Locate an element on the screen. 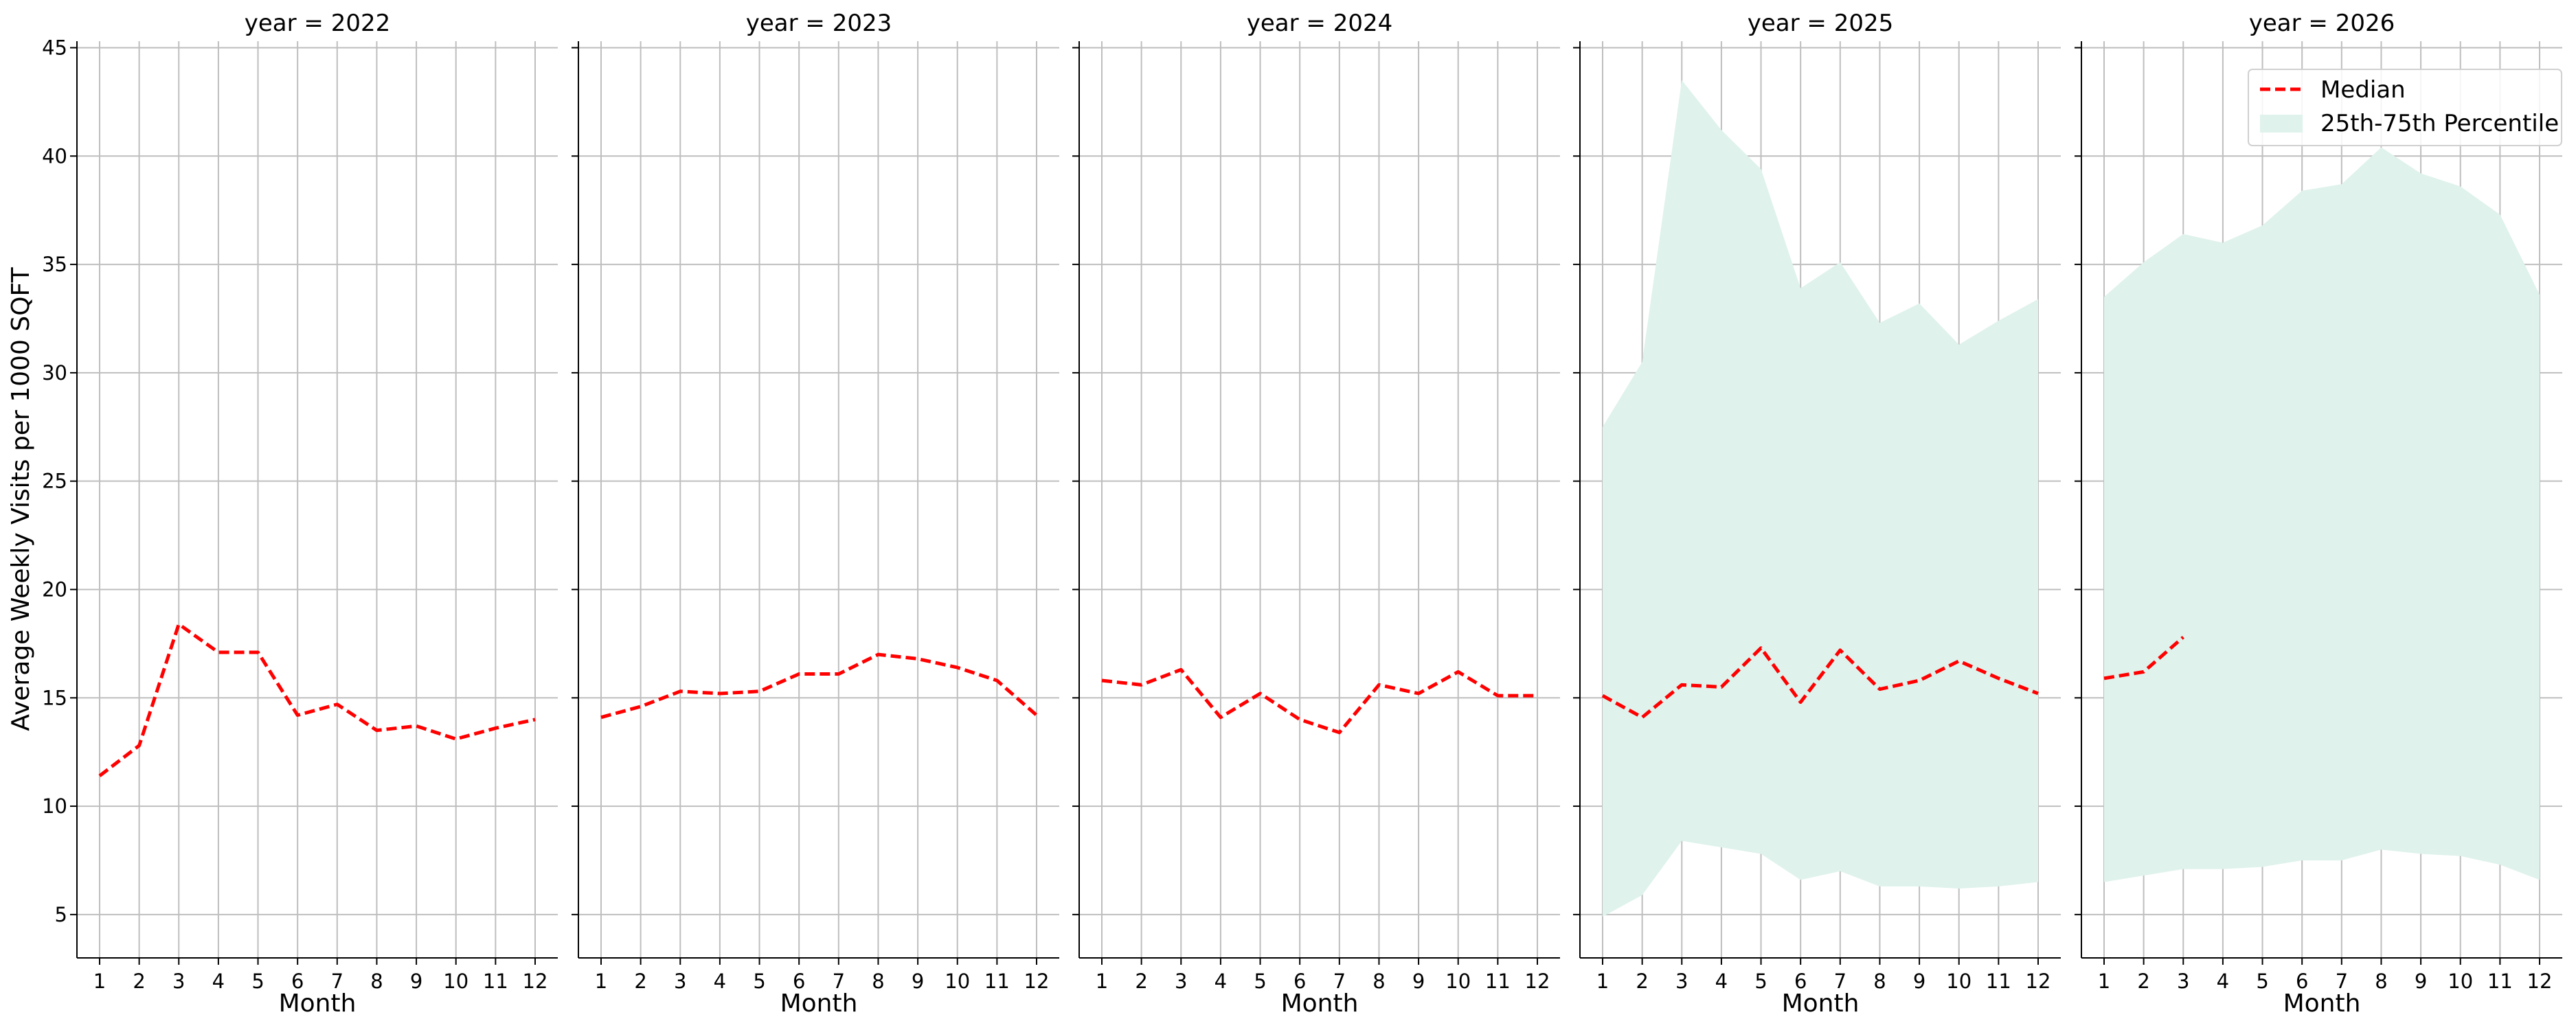 The width and height of the screenshot is (2576, 1030). y-tick-label: 35 is located at coordinates (54, 264).